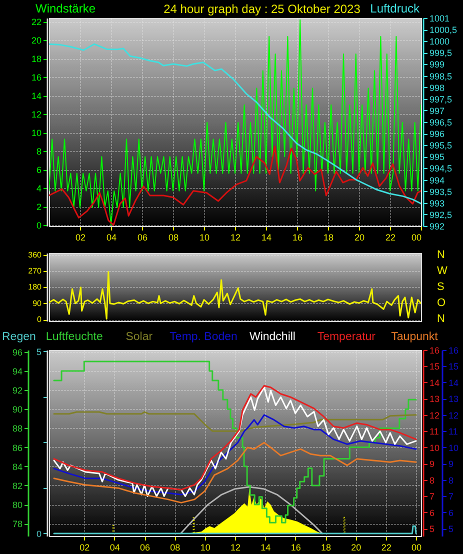  What do you see at coordinates (437, 134) in the screenshot?
I see `y2-tick-label: 996` at bounding box center [437, 134].